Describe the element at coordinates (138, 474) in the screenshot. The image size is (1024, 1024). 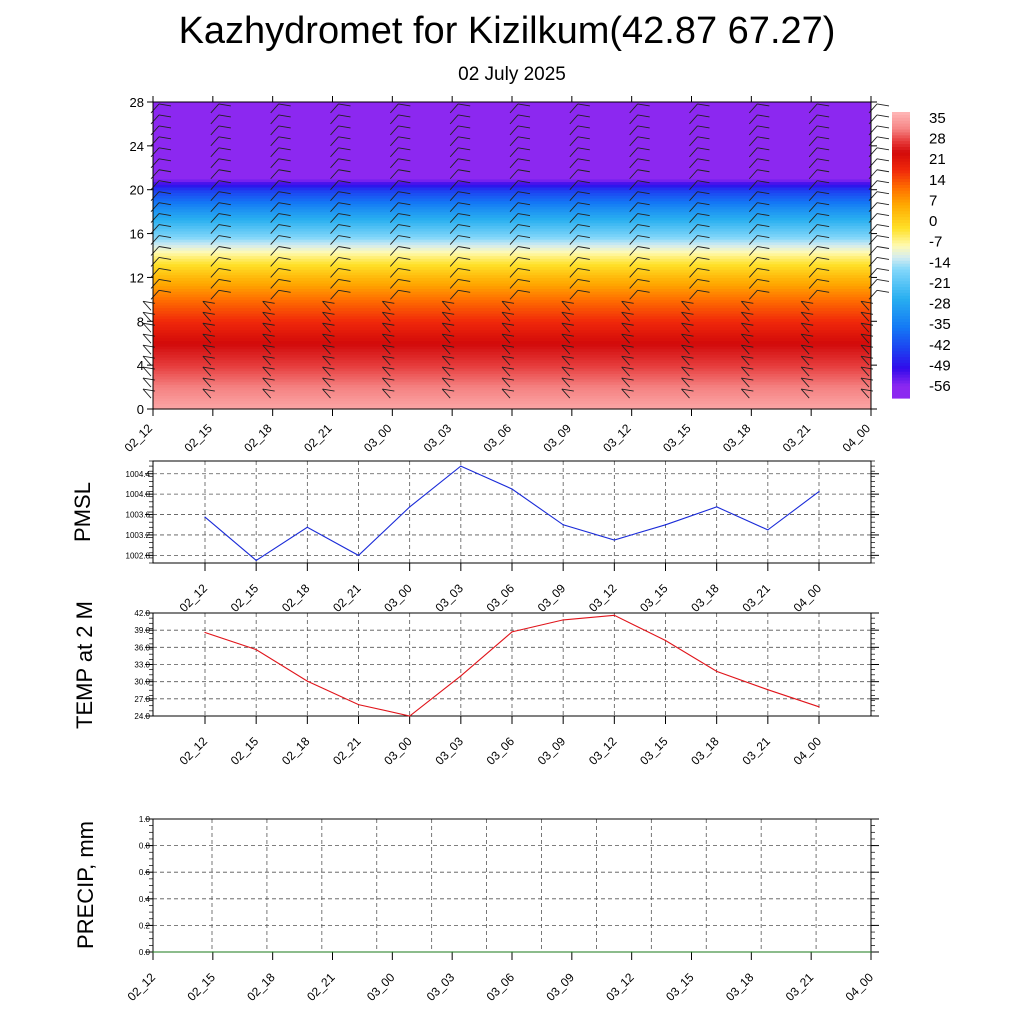
I see `y-tick-label: 1004.4` at that location.